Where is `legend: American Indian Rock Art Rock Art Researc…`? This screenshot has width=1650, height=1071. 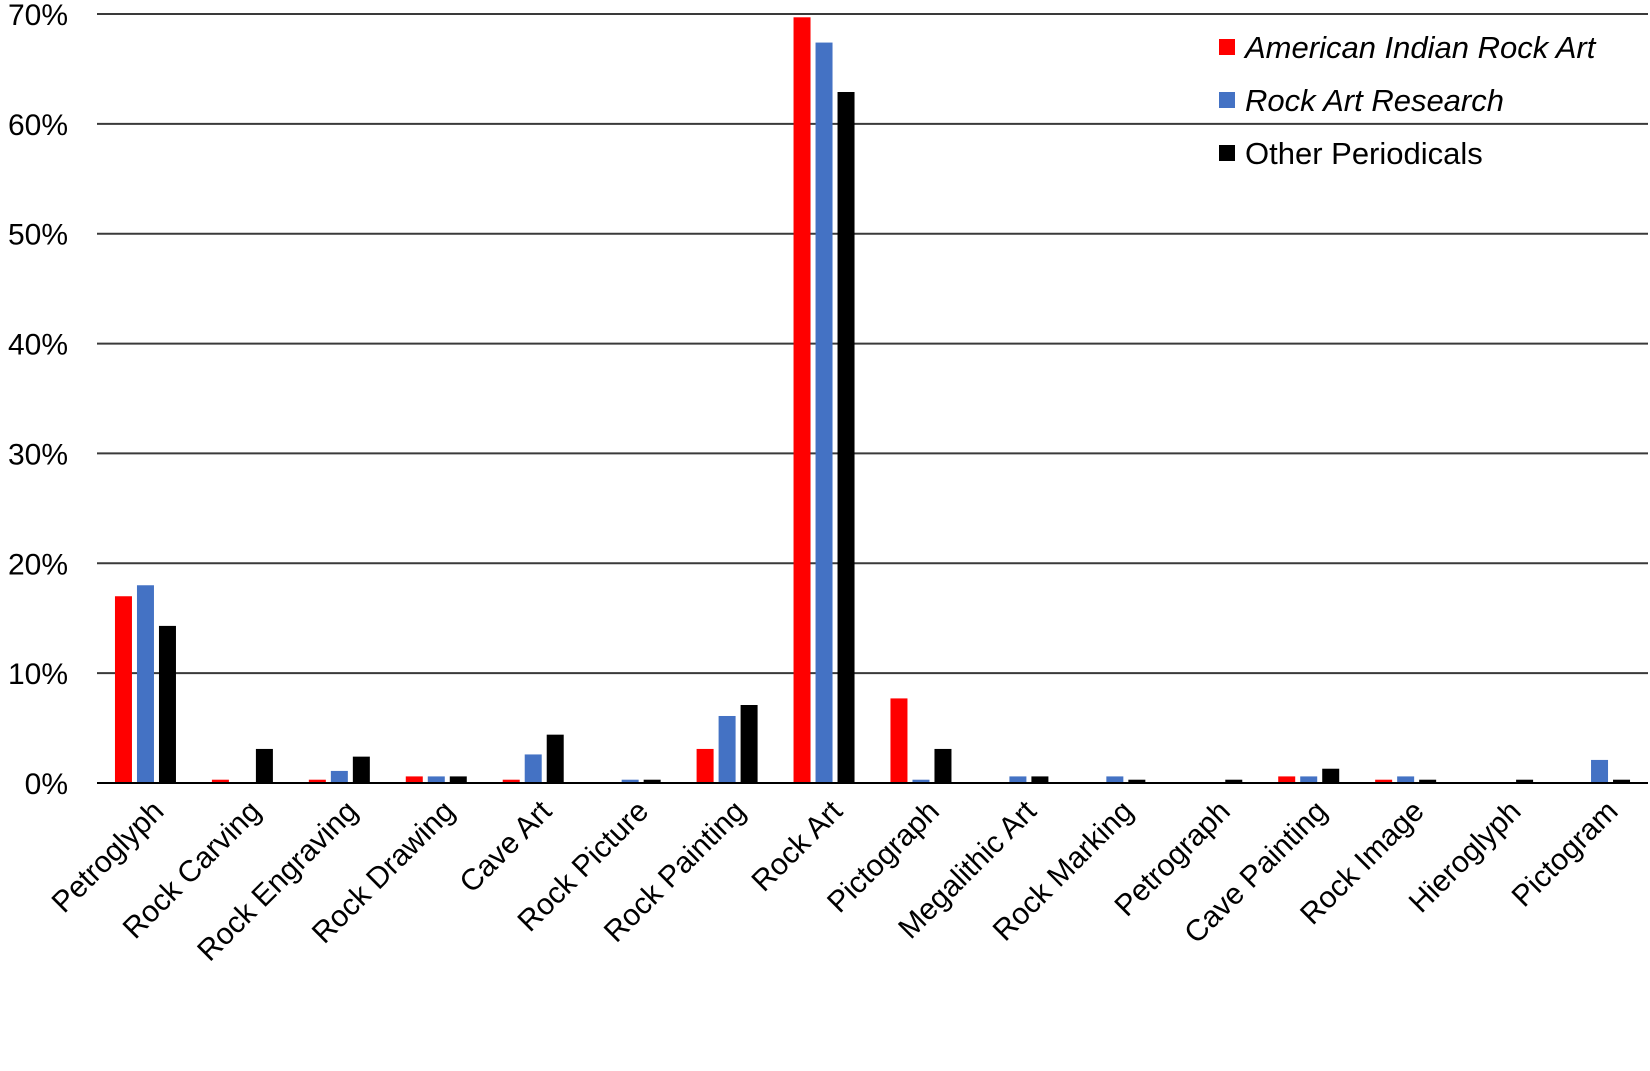
legend: American Indian Rock Art Rock Art Researc… is located at coordinates (1408, 100).